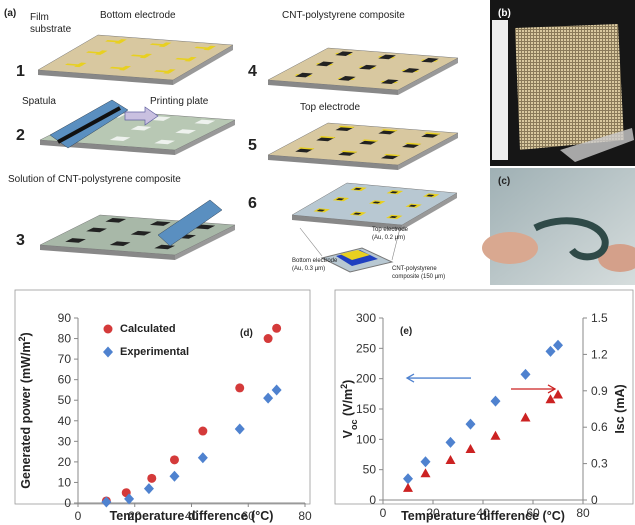 The width and height of the screenshot is (635, 525). What do you see at coordinates (311, 242) in the screenshot?
I see `leader` at bounding box center [311, 242].